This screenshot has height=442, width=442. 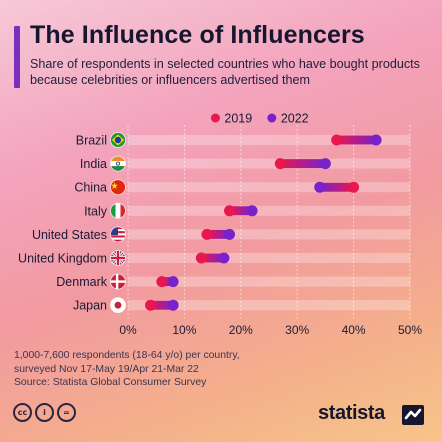 I want to click on x-tick-label-2: 20%, so click(x=241, y=330).